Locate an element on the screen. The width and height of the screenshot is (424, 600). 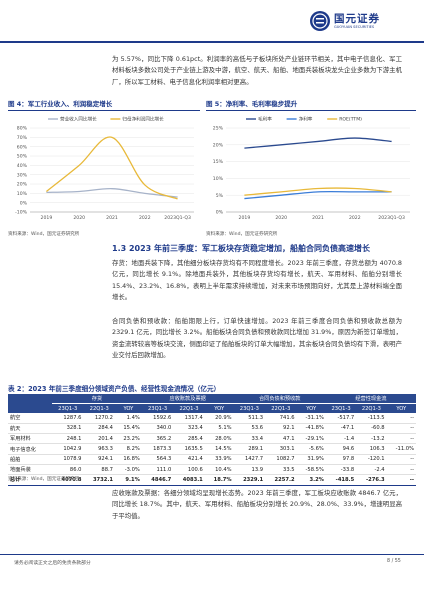
table-subheader: 23Q1-3 is located at coordinates (68, 408).